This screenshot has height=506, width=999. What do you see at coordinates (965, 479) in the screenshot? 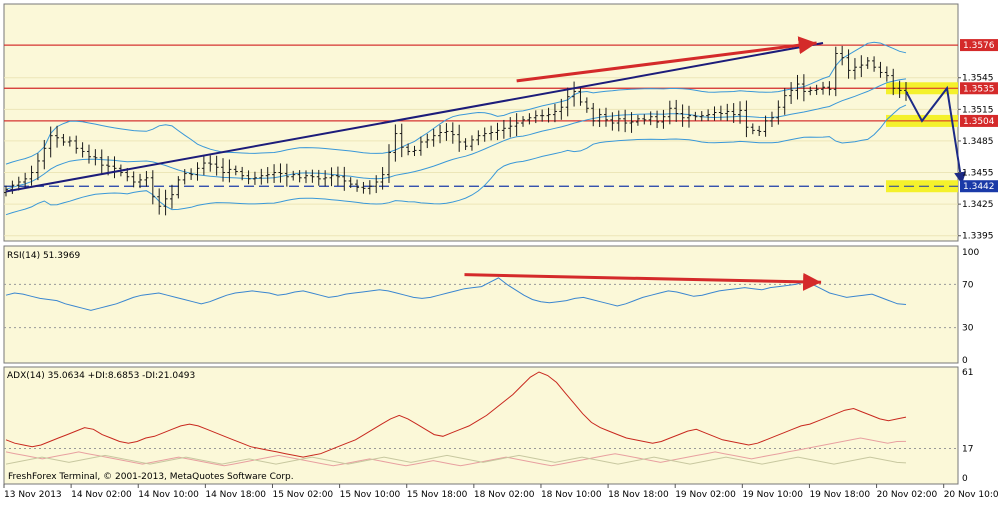
I see `adx-tick-label: 0` at bounding box center [965, 479].